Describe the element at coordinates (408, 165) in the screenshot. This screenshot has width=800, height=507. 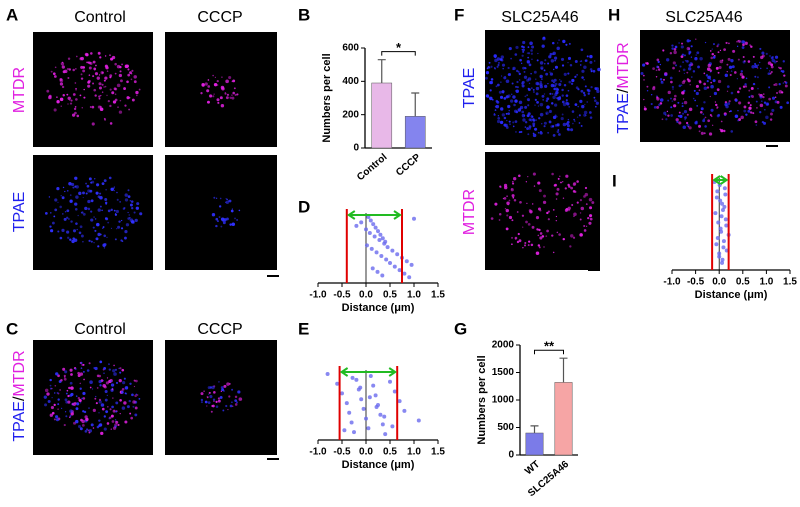
I see `x-tick-label: CCCP` at that location.